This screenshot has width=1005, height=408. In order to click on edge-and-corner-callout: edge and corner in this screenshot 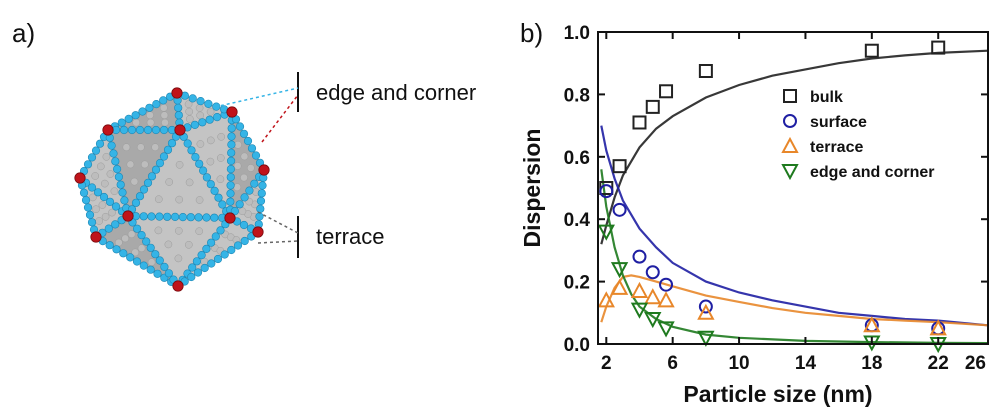, I will do `click(396, 92)`.